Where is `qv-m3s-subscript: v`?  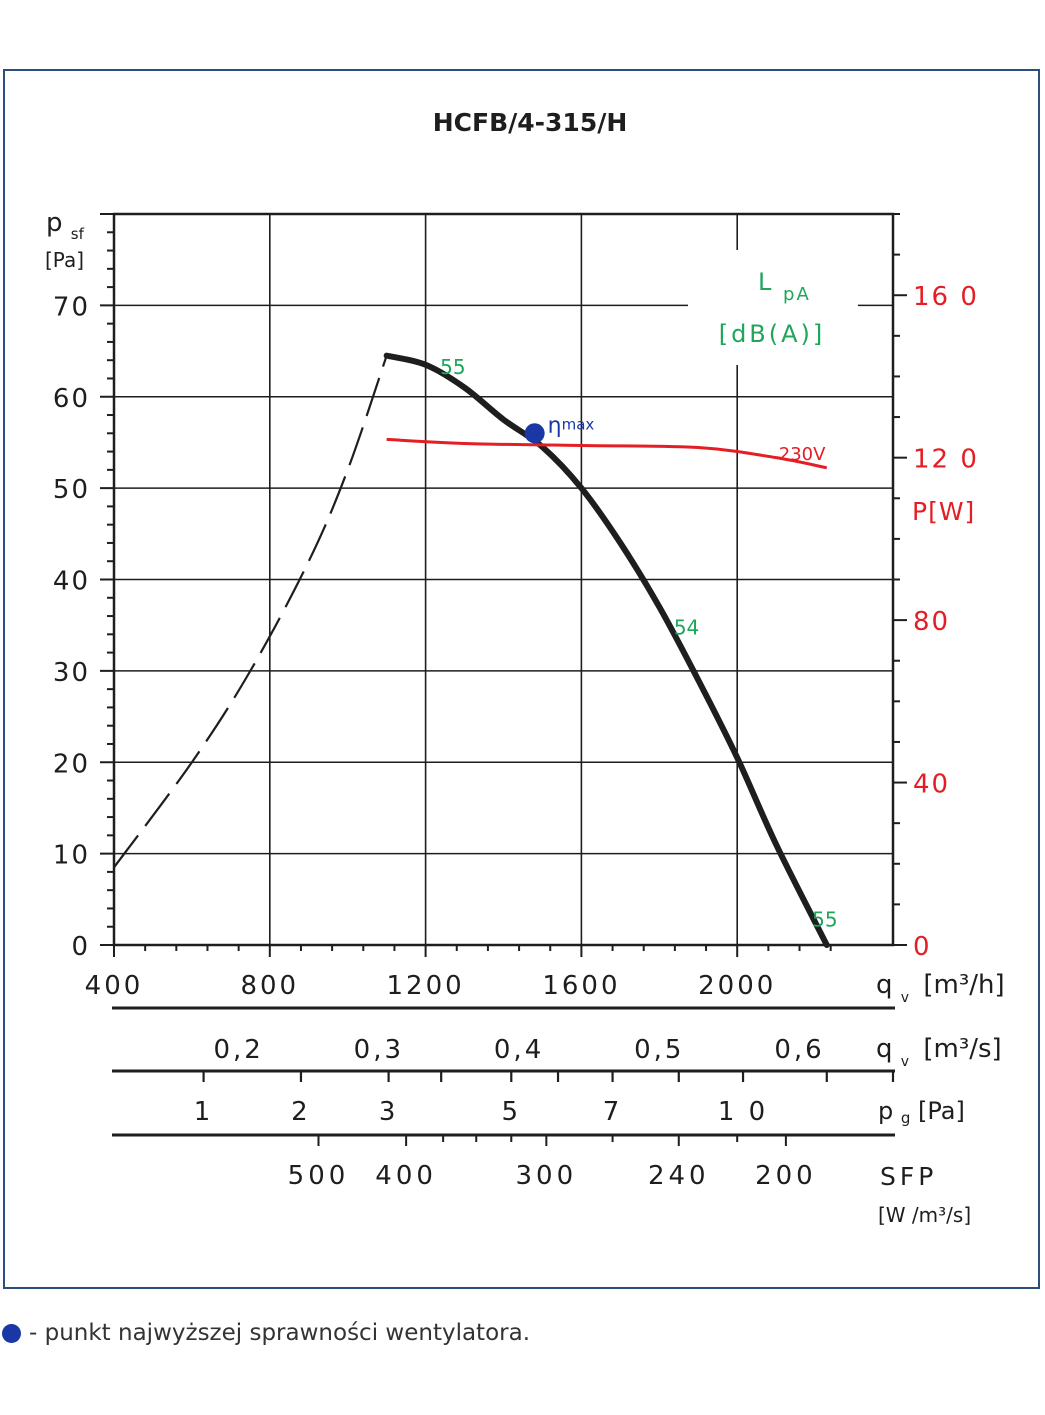 qv-m3s-subscript: v is located at coordinates (905, 1062).